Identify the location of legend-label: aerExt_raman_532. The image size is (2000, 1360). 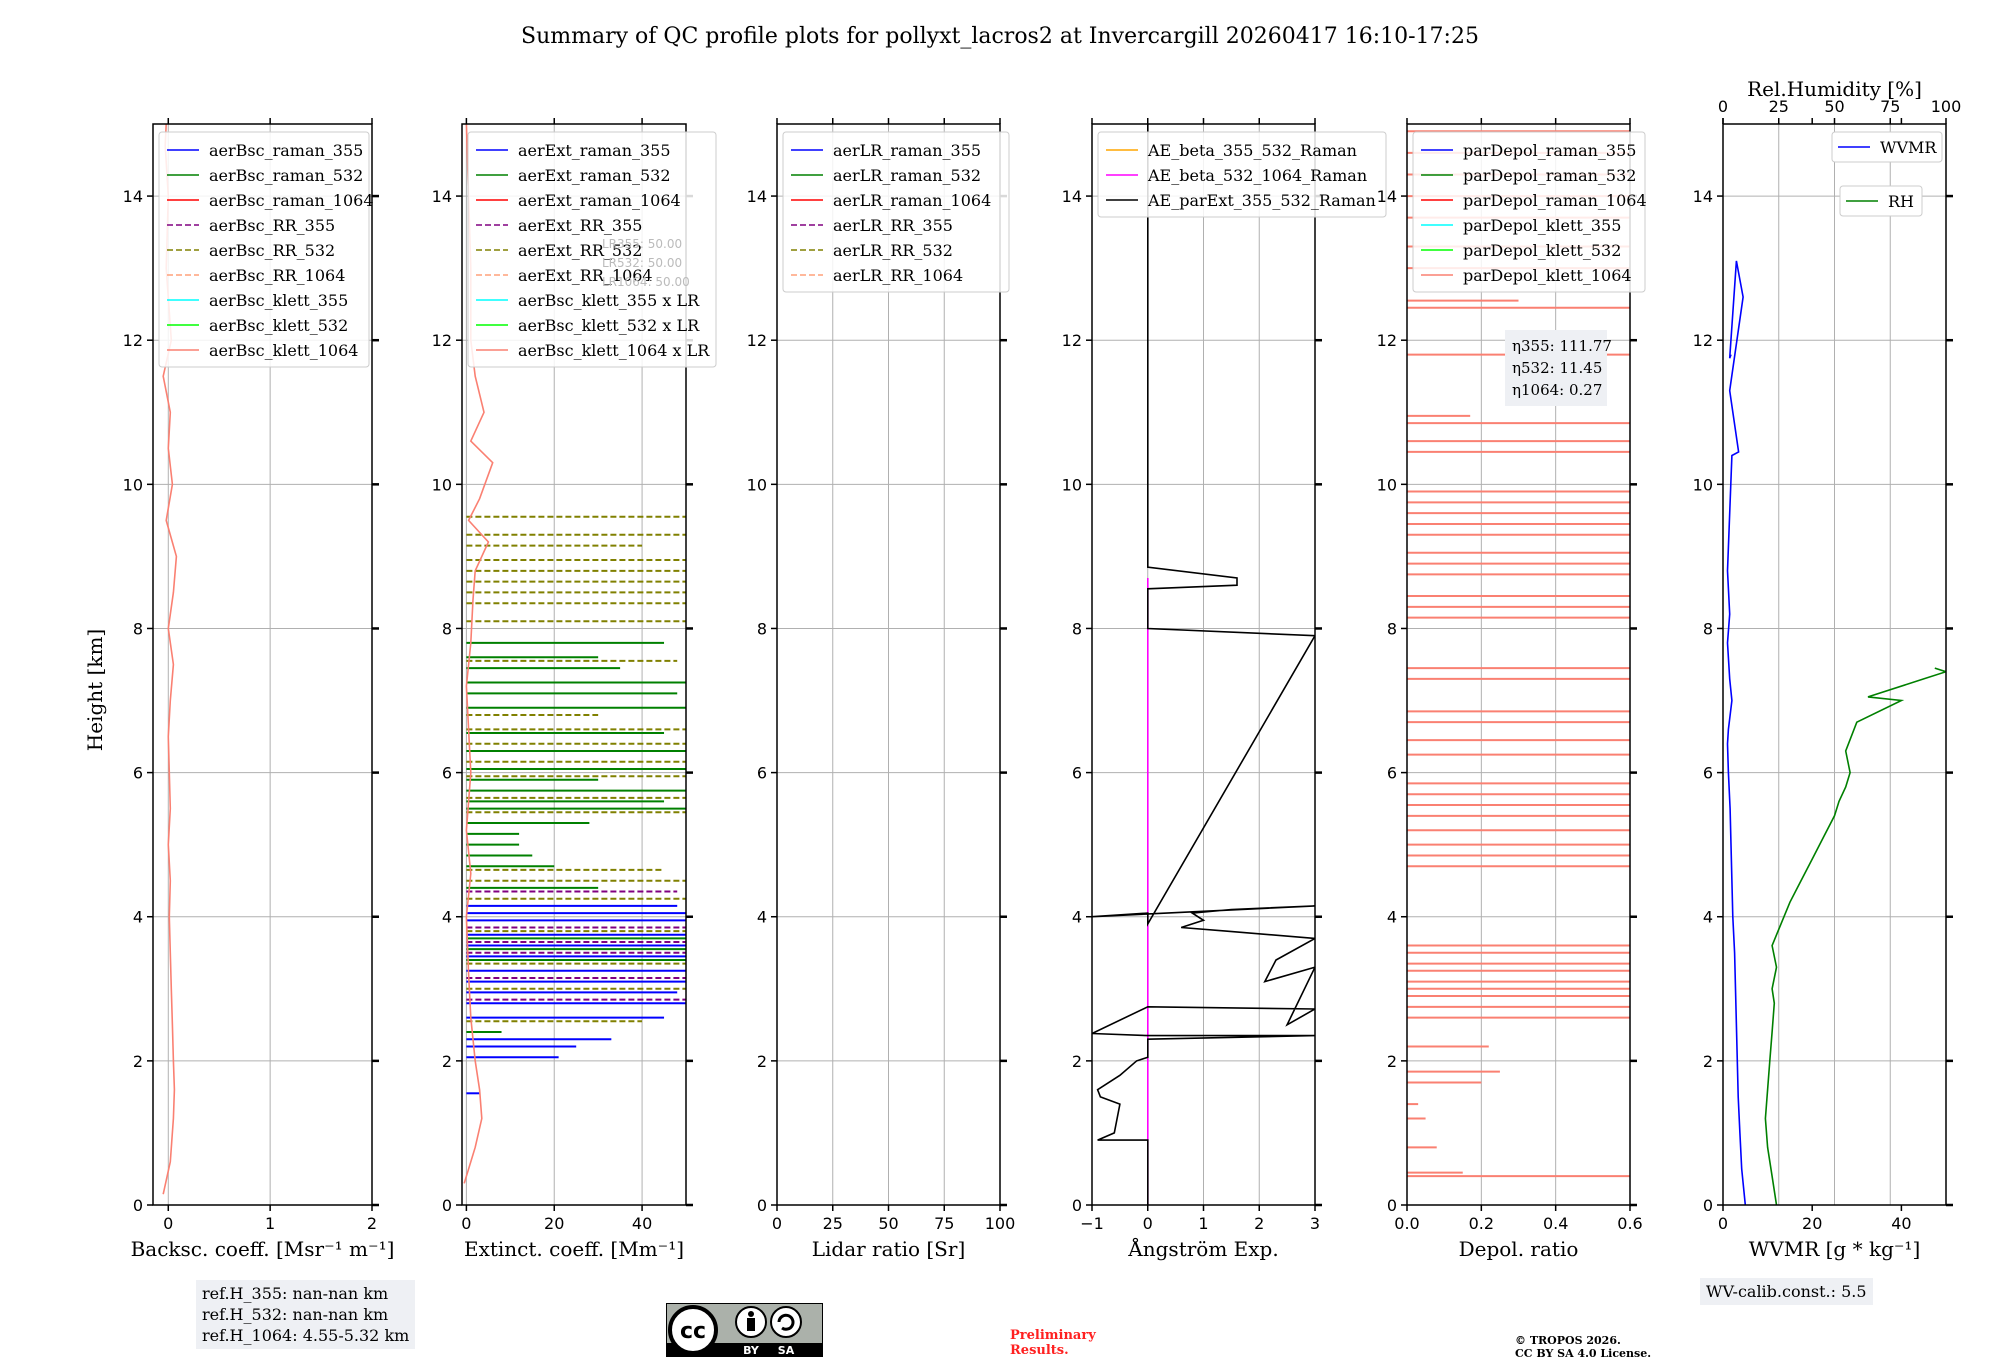
(594, 175).